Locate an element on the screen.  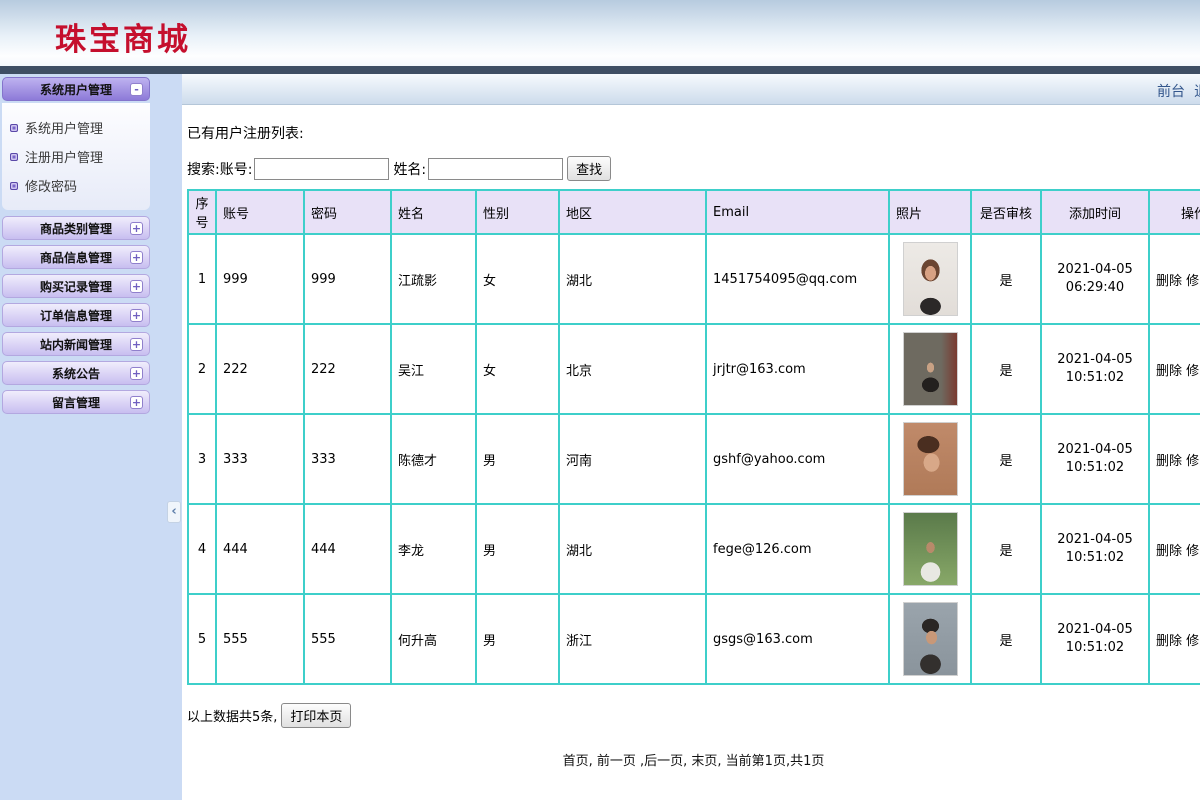
sidebar-panel-closed: 订单信息管理 + is located at coordinates (76, 315).